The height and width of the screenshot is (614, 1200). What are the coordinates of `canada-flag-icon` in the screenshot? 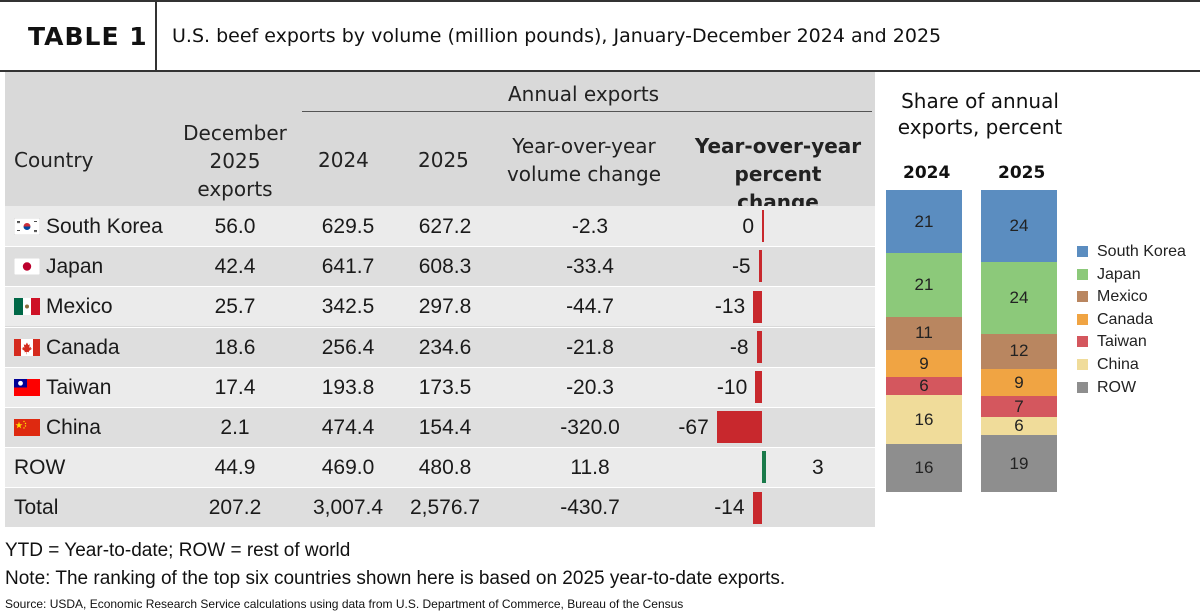 It's located at (27, 347).